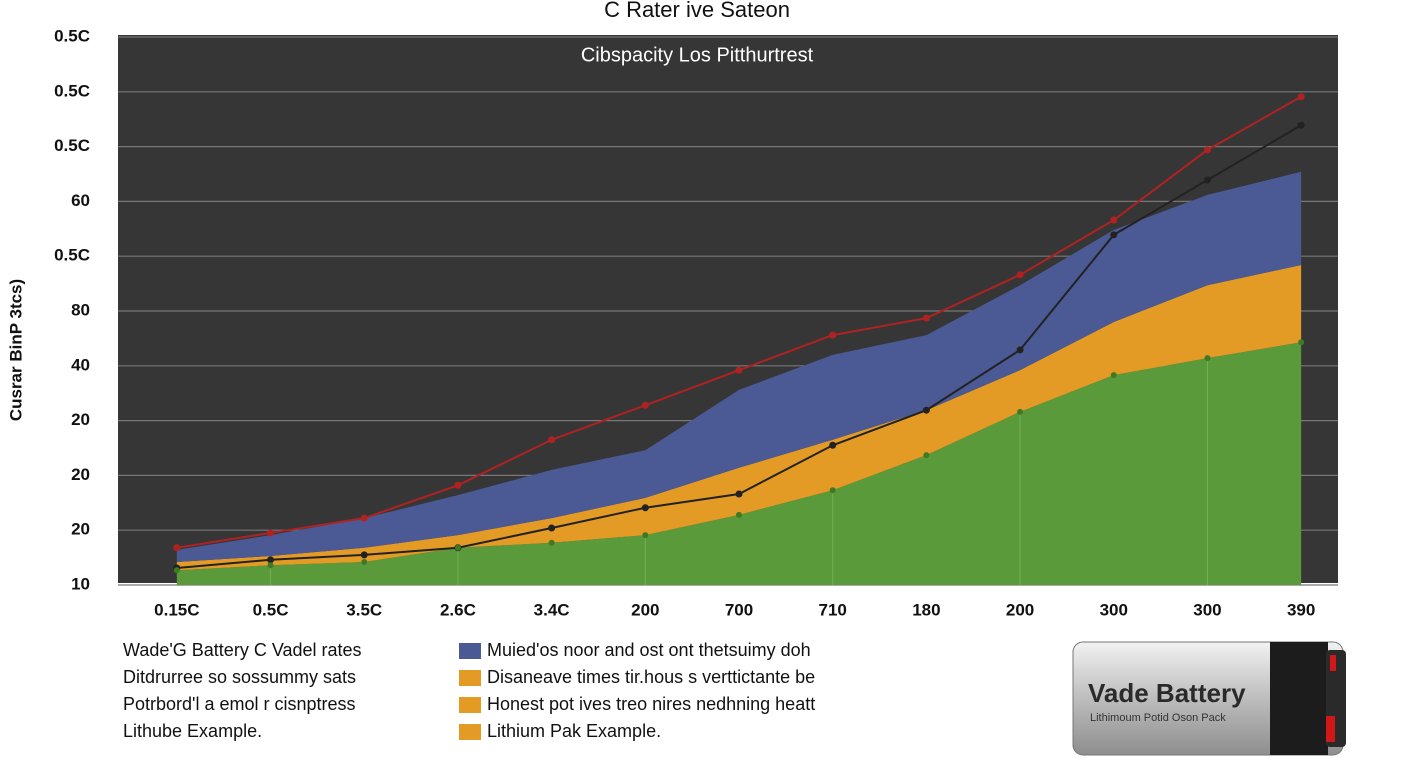 This screenshot has width=1408, height=768. I want to click on x-tick-label: 3.4C, so click(552, 609).